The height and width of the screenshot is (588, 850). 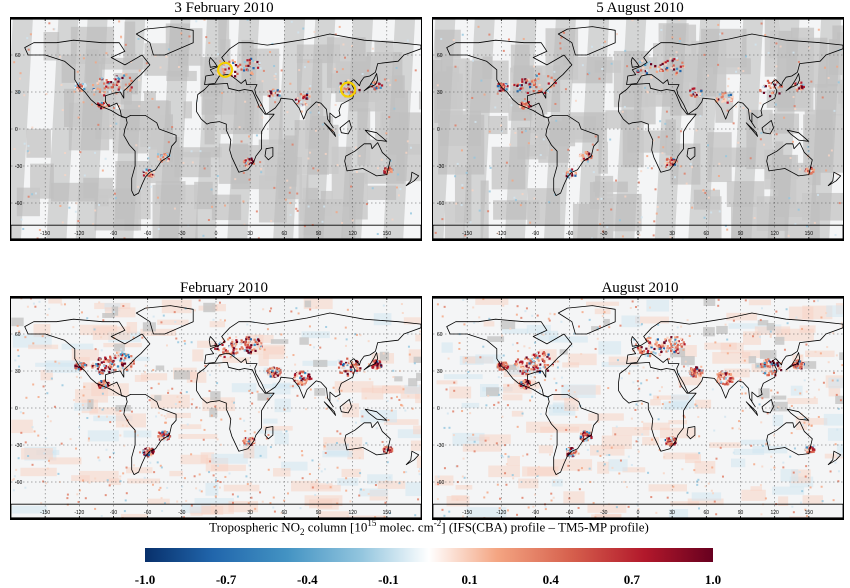 What do you see at coordinates (16, 409) in the screenshot?
I see `lat-tick-label: 0` at bounding box center [16, 409].